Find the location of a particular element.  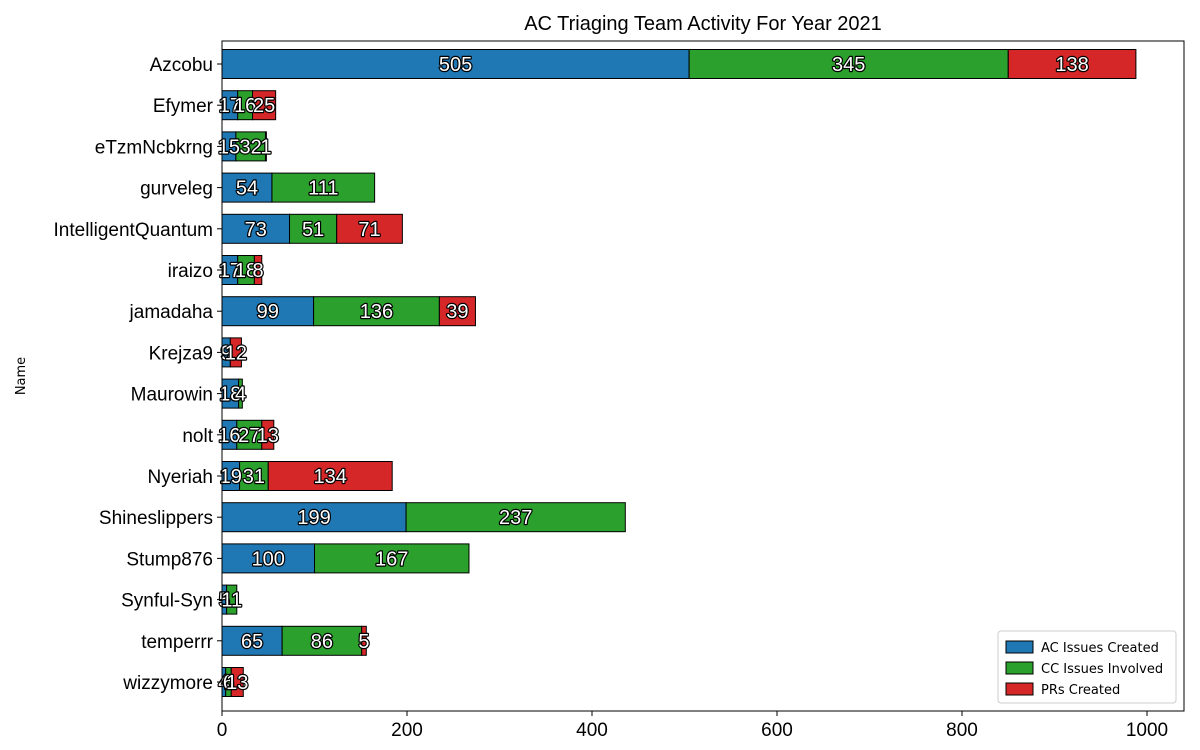

value-label: 345 is located at coordinates (848, 65).